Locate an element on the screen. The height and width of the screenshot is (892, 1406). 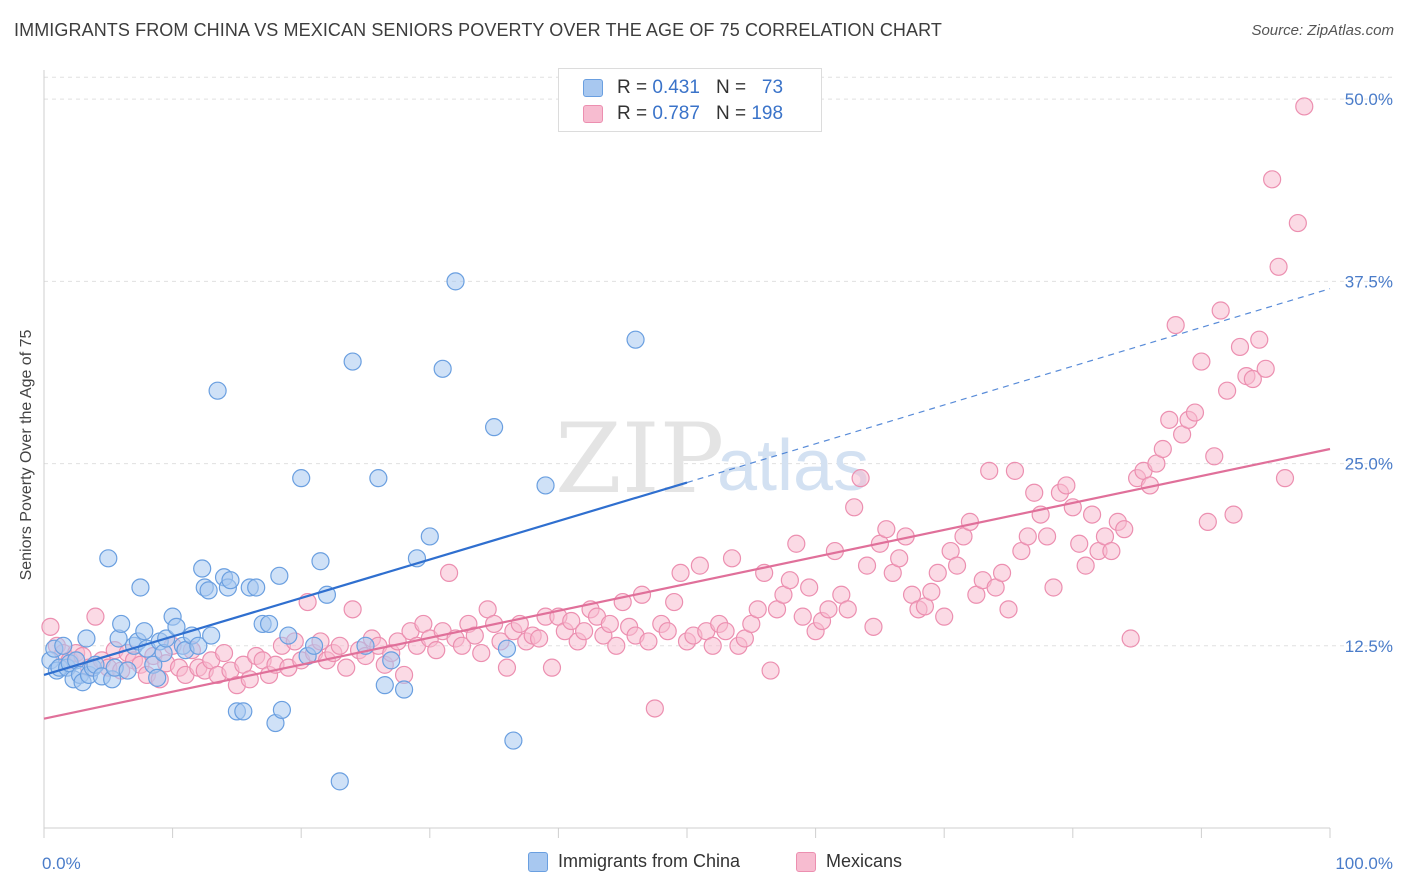
legend-n-label: N = is located at coordinates (731, 113).